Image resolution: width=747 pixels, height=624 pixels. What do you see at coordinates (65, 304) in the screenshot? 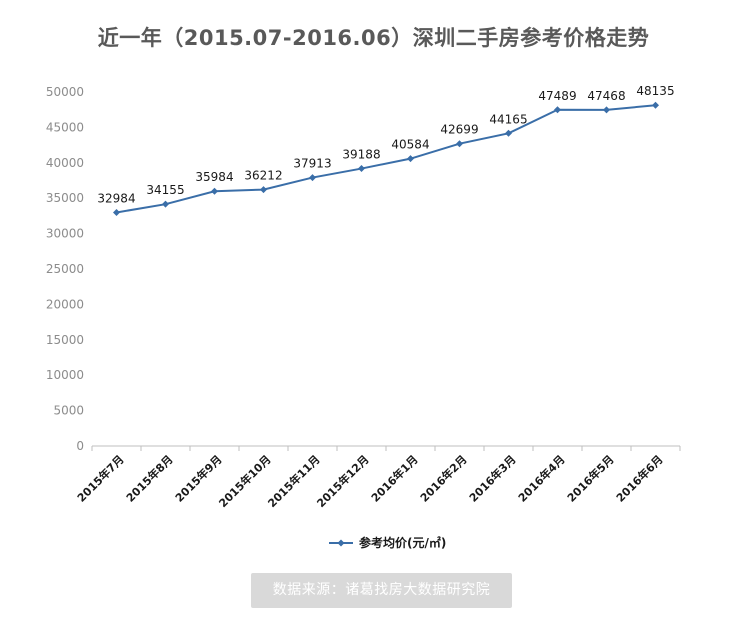
I see `y-tick-label: 20000` at bounding box center [65, 304].